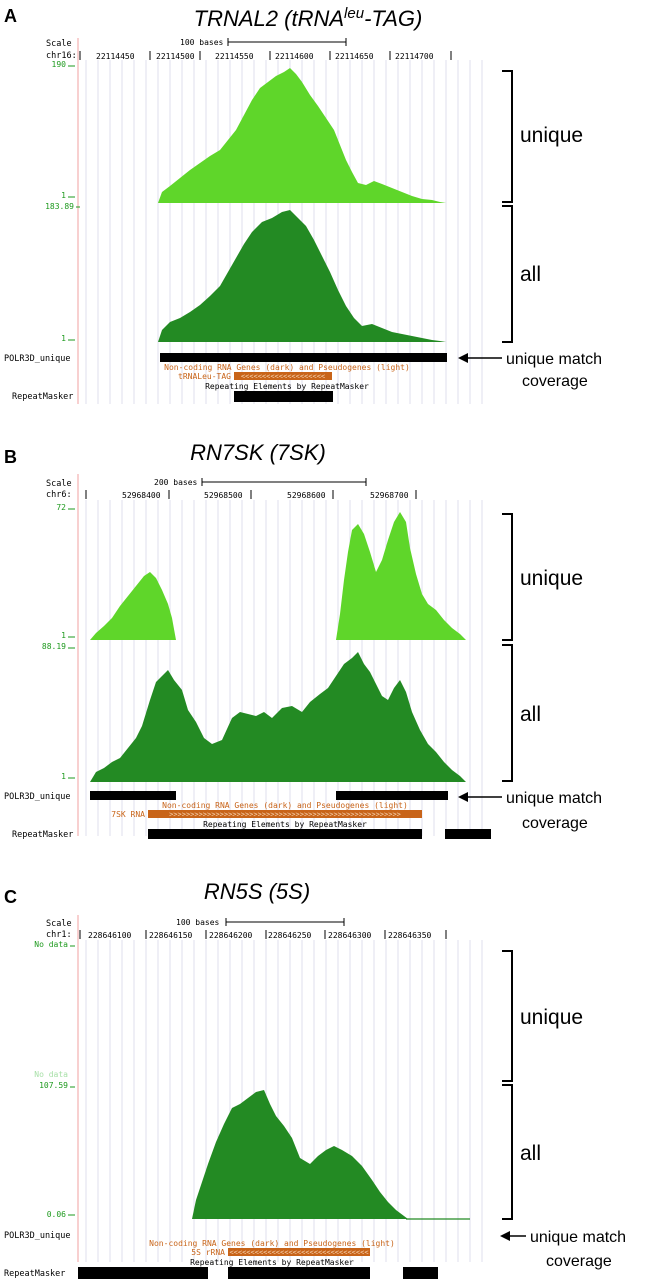 Image resolution: width=650 pixels, height=1280 pixels. I want to click on chr-label: chr16:, so click(61, 56).